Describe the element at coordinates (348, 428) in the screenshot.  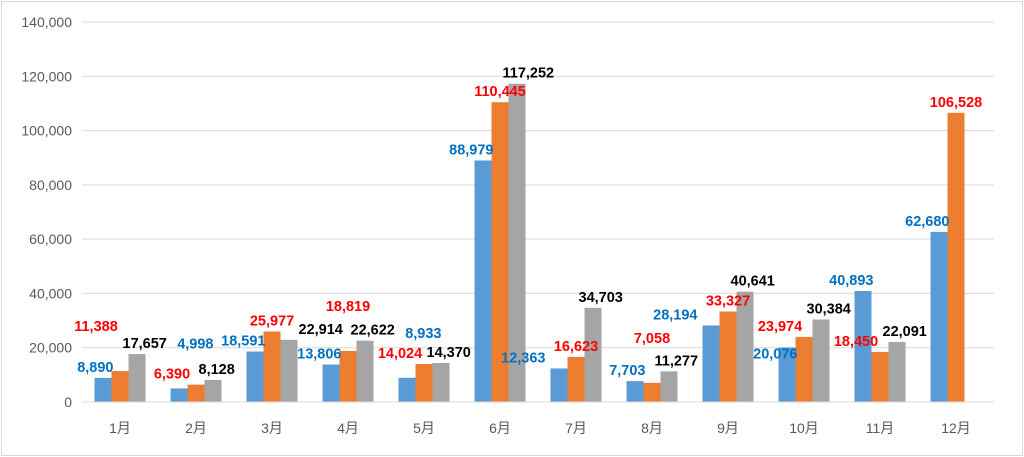
I see `x-tick-label: 4月` at that location.